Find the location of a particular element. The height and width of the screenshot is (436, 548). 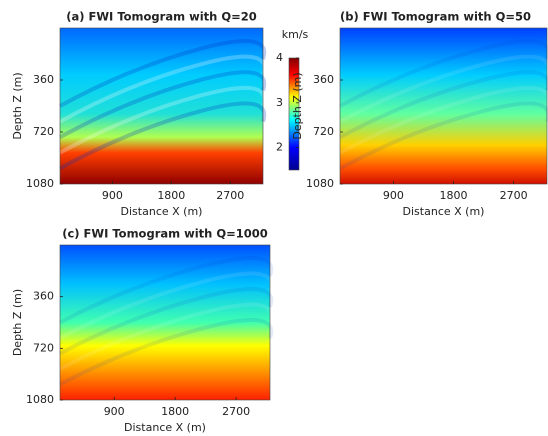

colorbar is located at coordinates (294, 114).